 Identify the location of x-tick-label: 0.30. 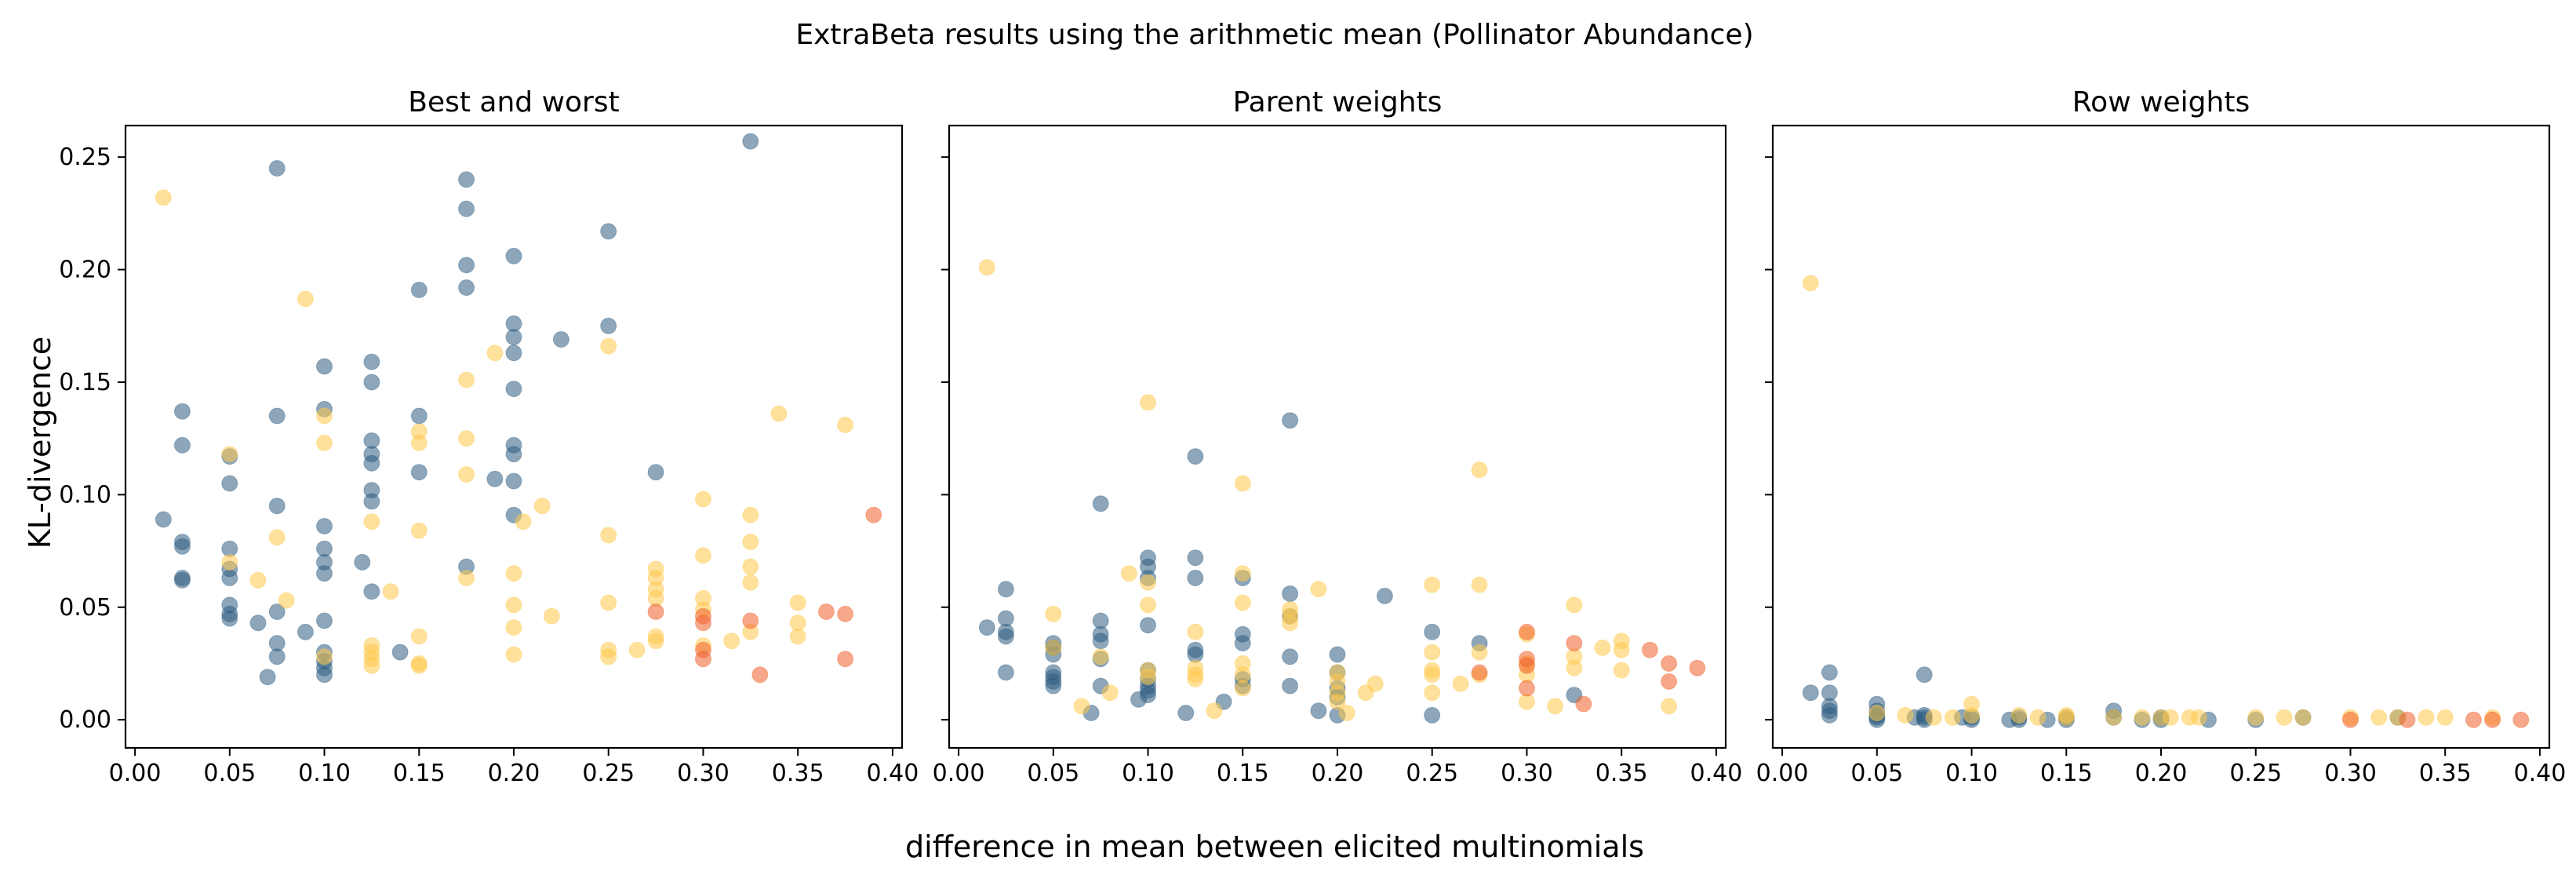
(2350, 773).